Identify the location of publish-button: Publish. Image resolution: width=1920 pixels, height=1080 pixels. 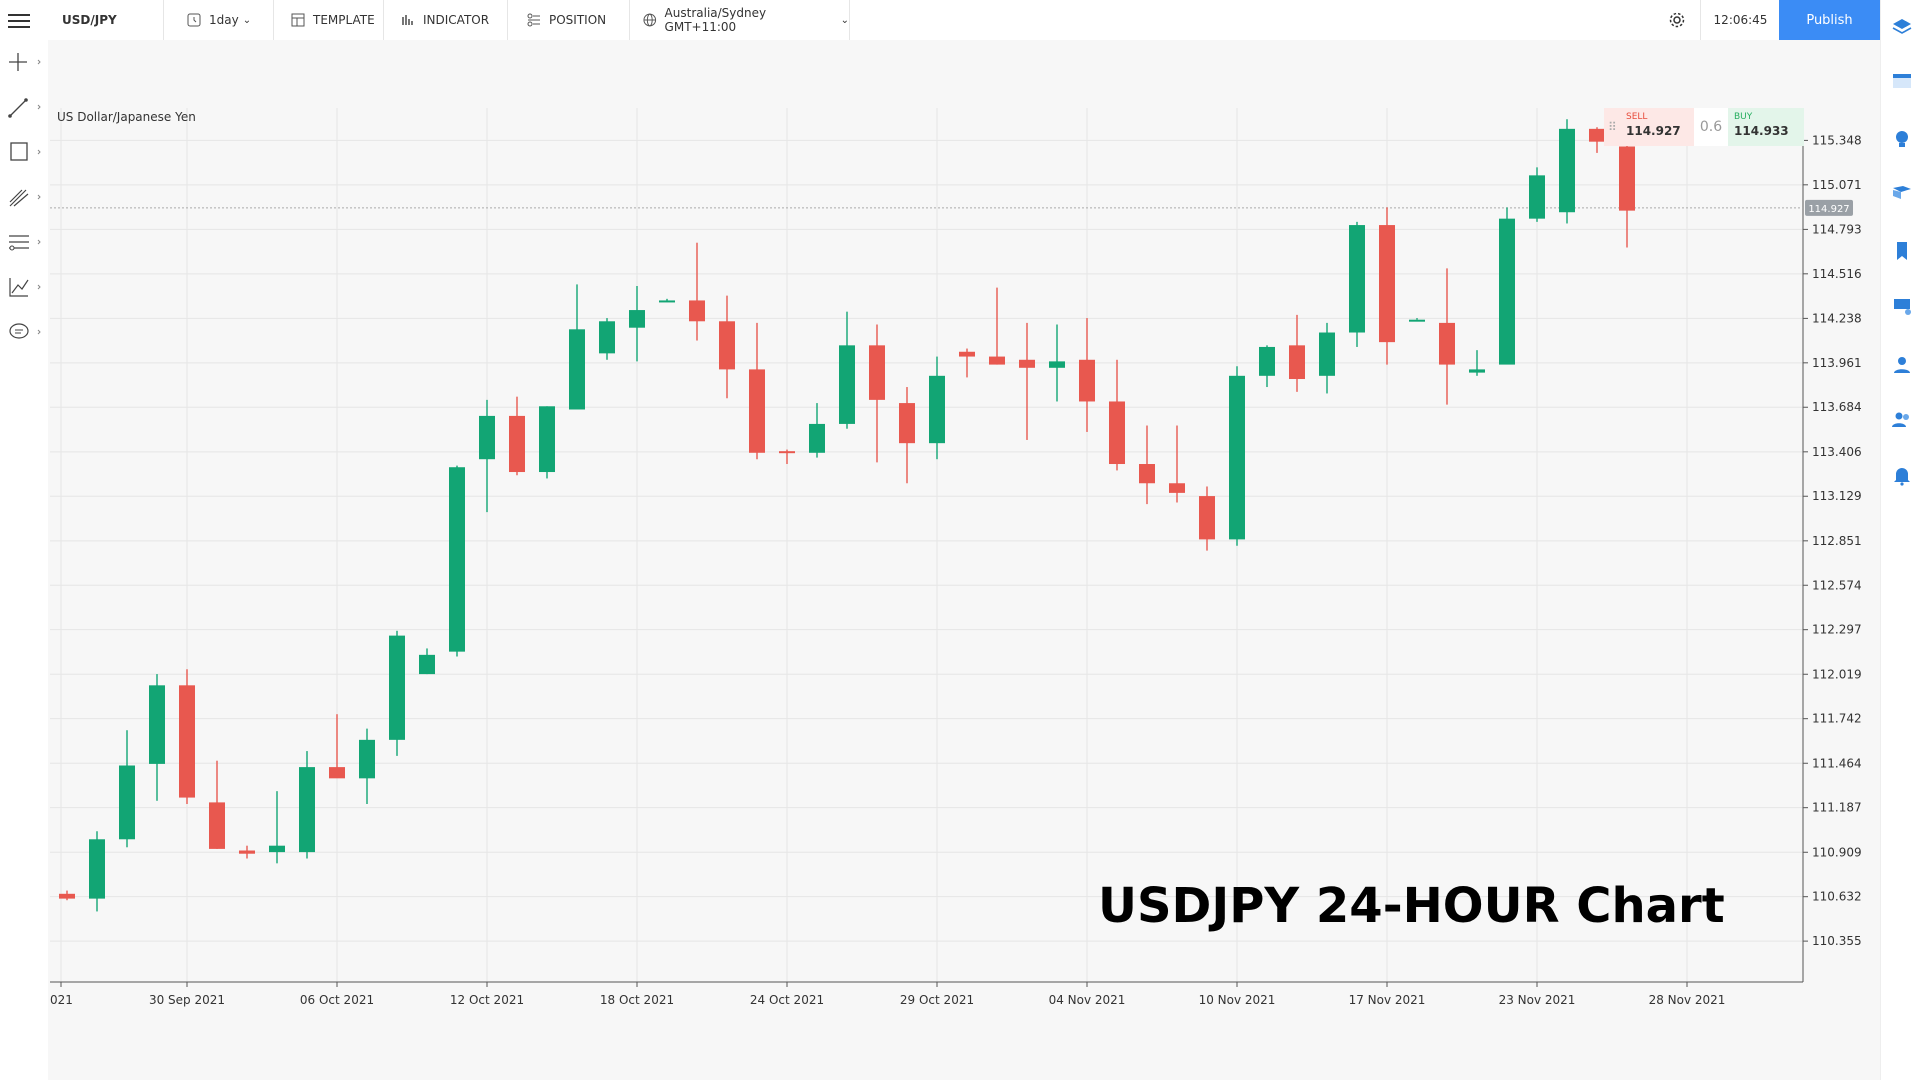
(1829, 20).